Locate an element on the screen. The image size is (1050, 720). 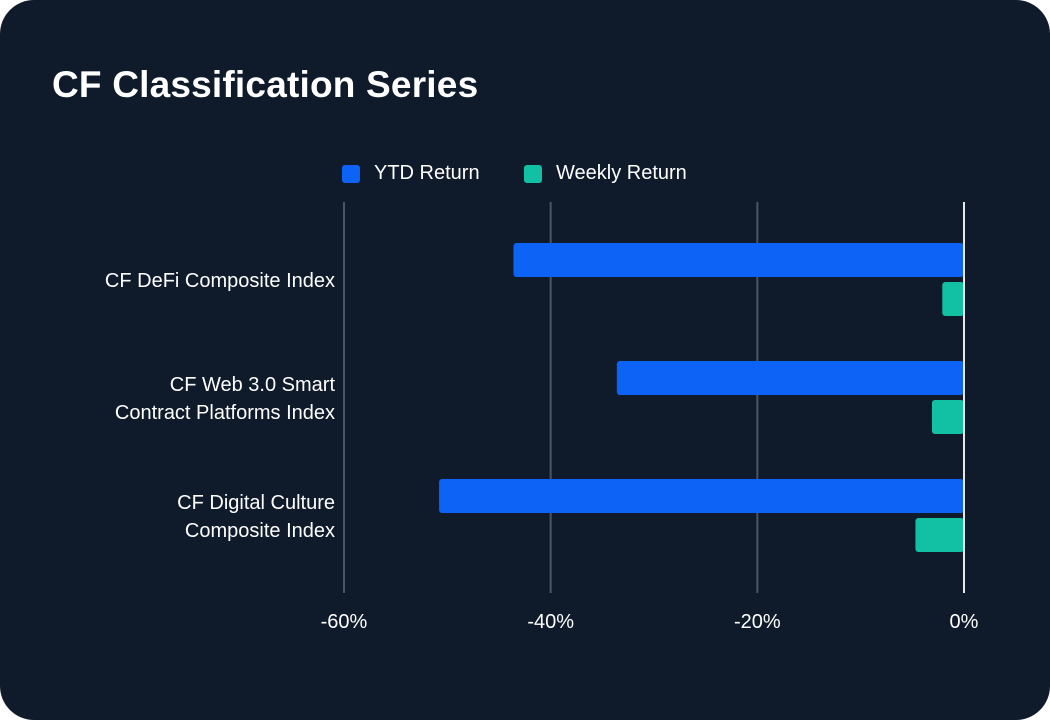
category-label-0: CF DeFi Composite Index is located at coordinates (175, 281).